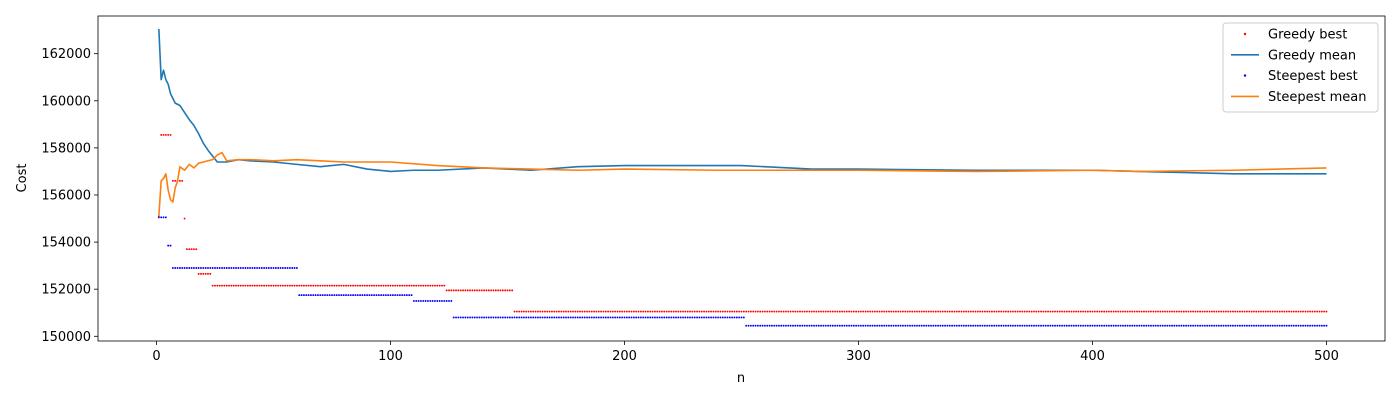  What do you see at coordinates (1312, 55) in the screenshot?
I see `legend-label: Greedy mean` at bounding box center [1312, 55].